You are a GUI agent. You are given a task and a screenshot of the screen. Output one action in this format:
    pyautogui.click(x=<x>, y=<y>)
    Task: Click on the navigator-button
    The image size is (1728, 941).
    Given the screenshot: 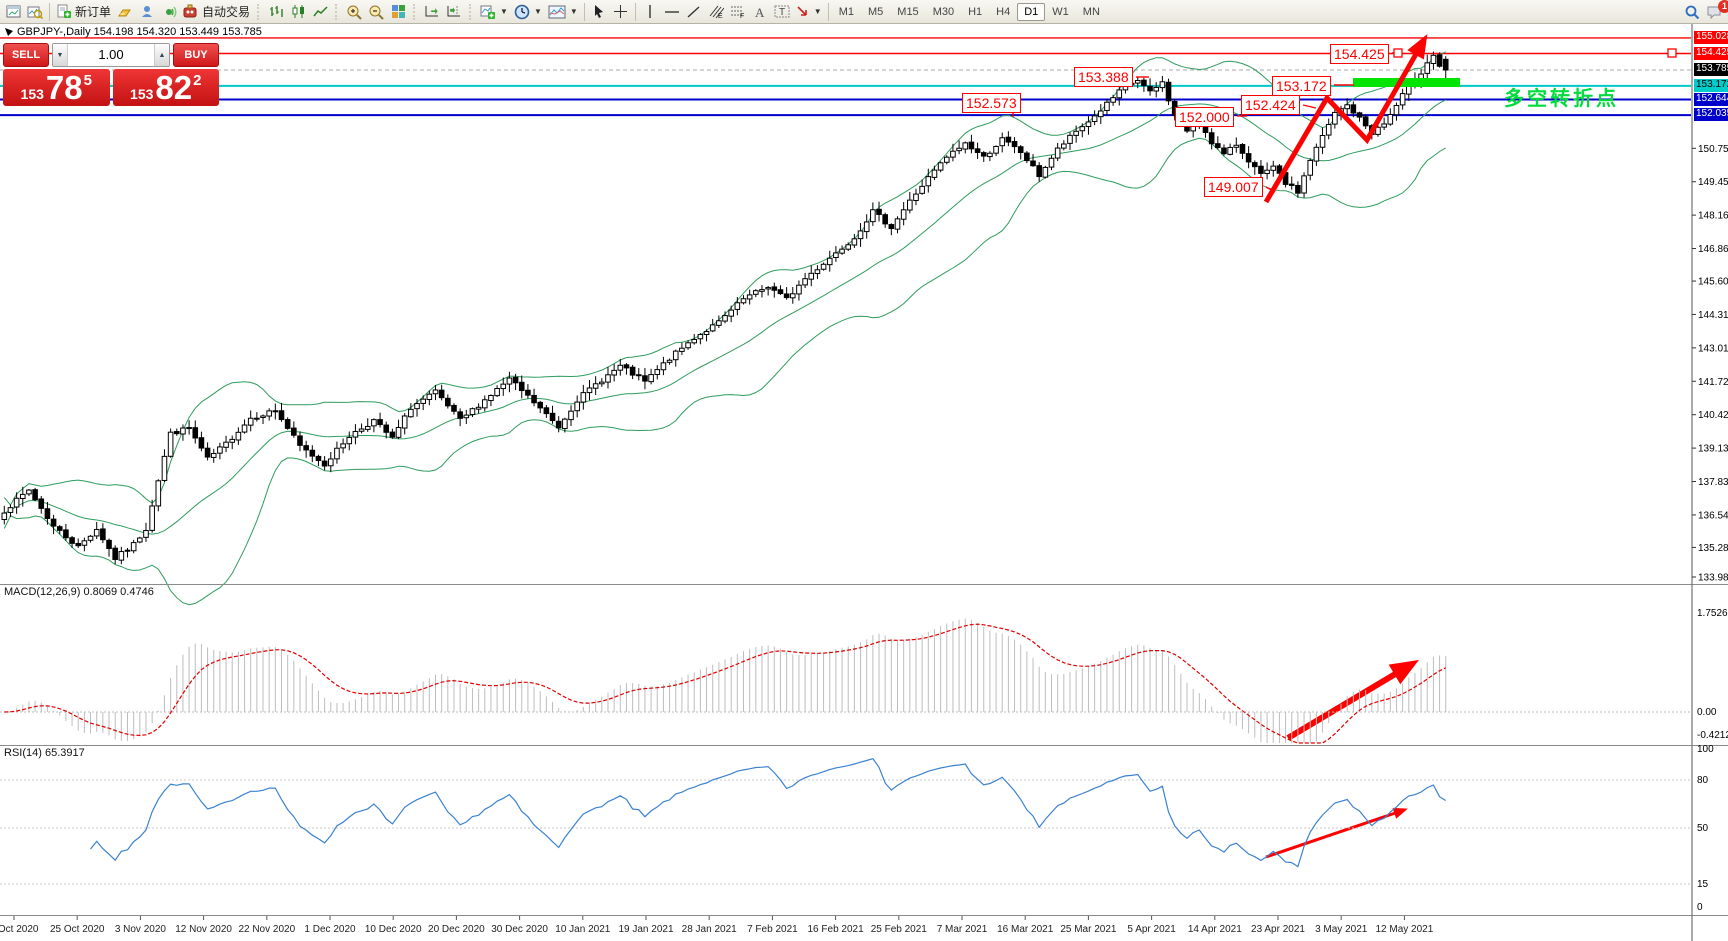 What is the action you would take?
    pyautogui.click(x=169, y=12)
    